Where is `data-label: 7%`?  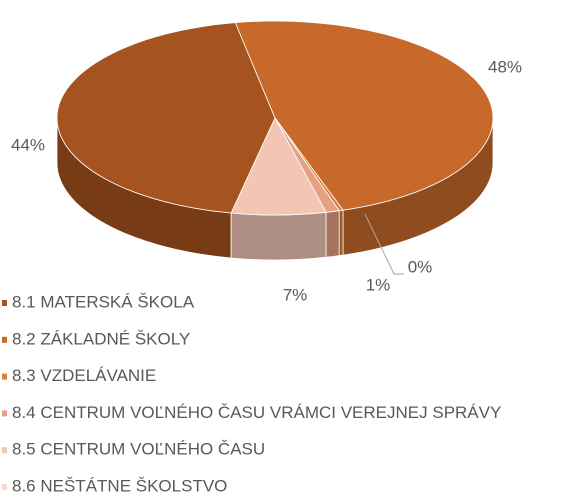
data-label: 7% is located at coordinates (295, 294).